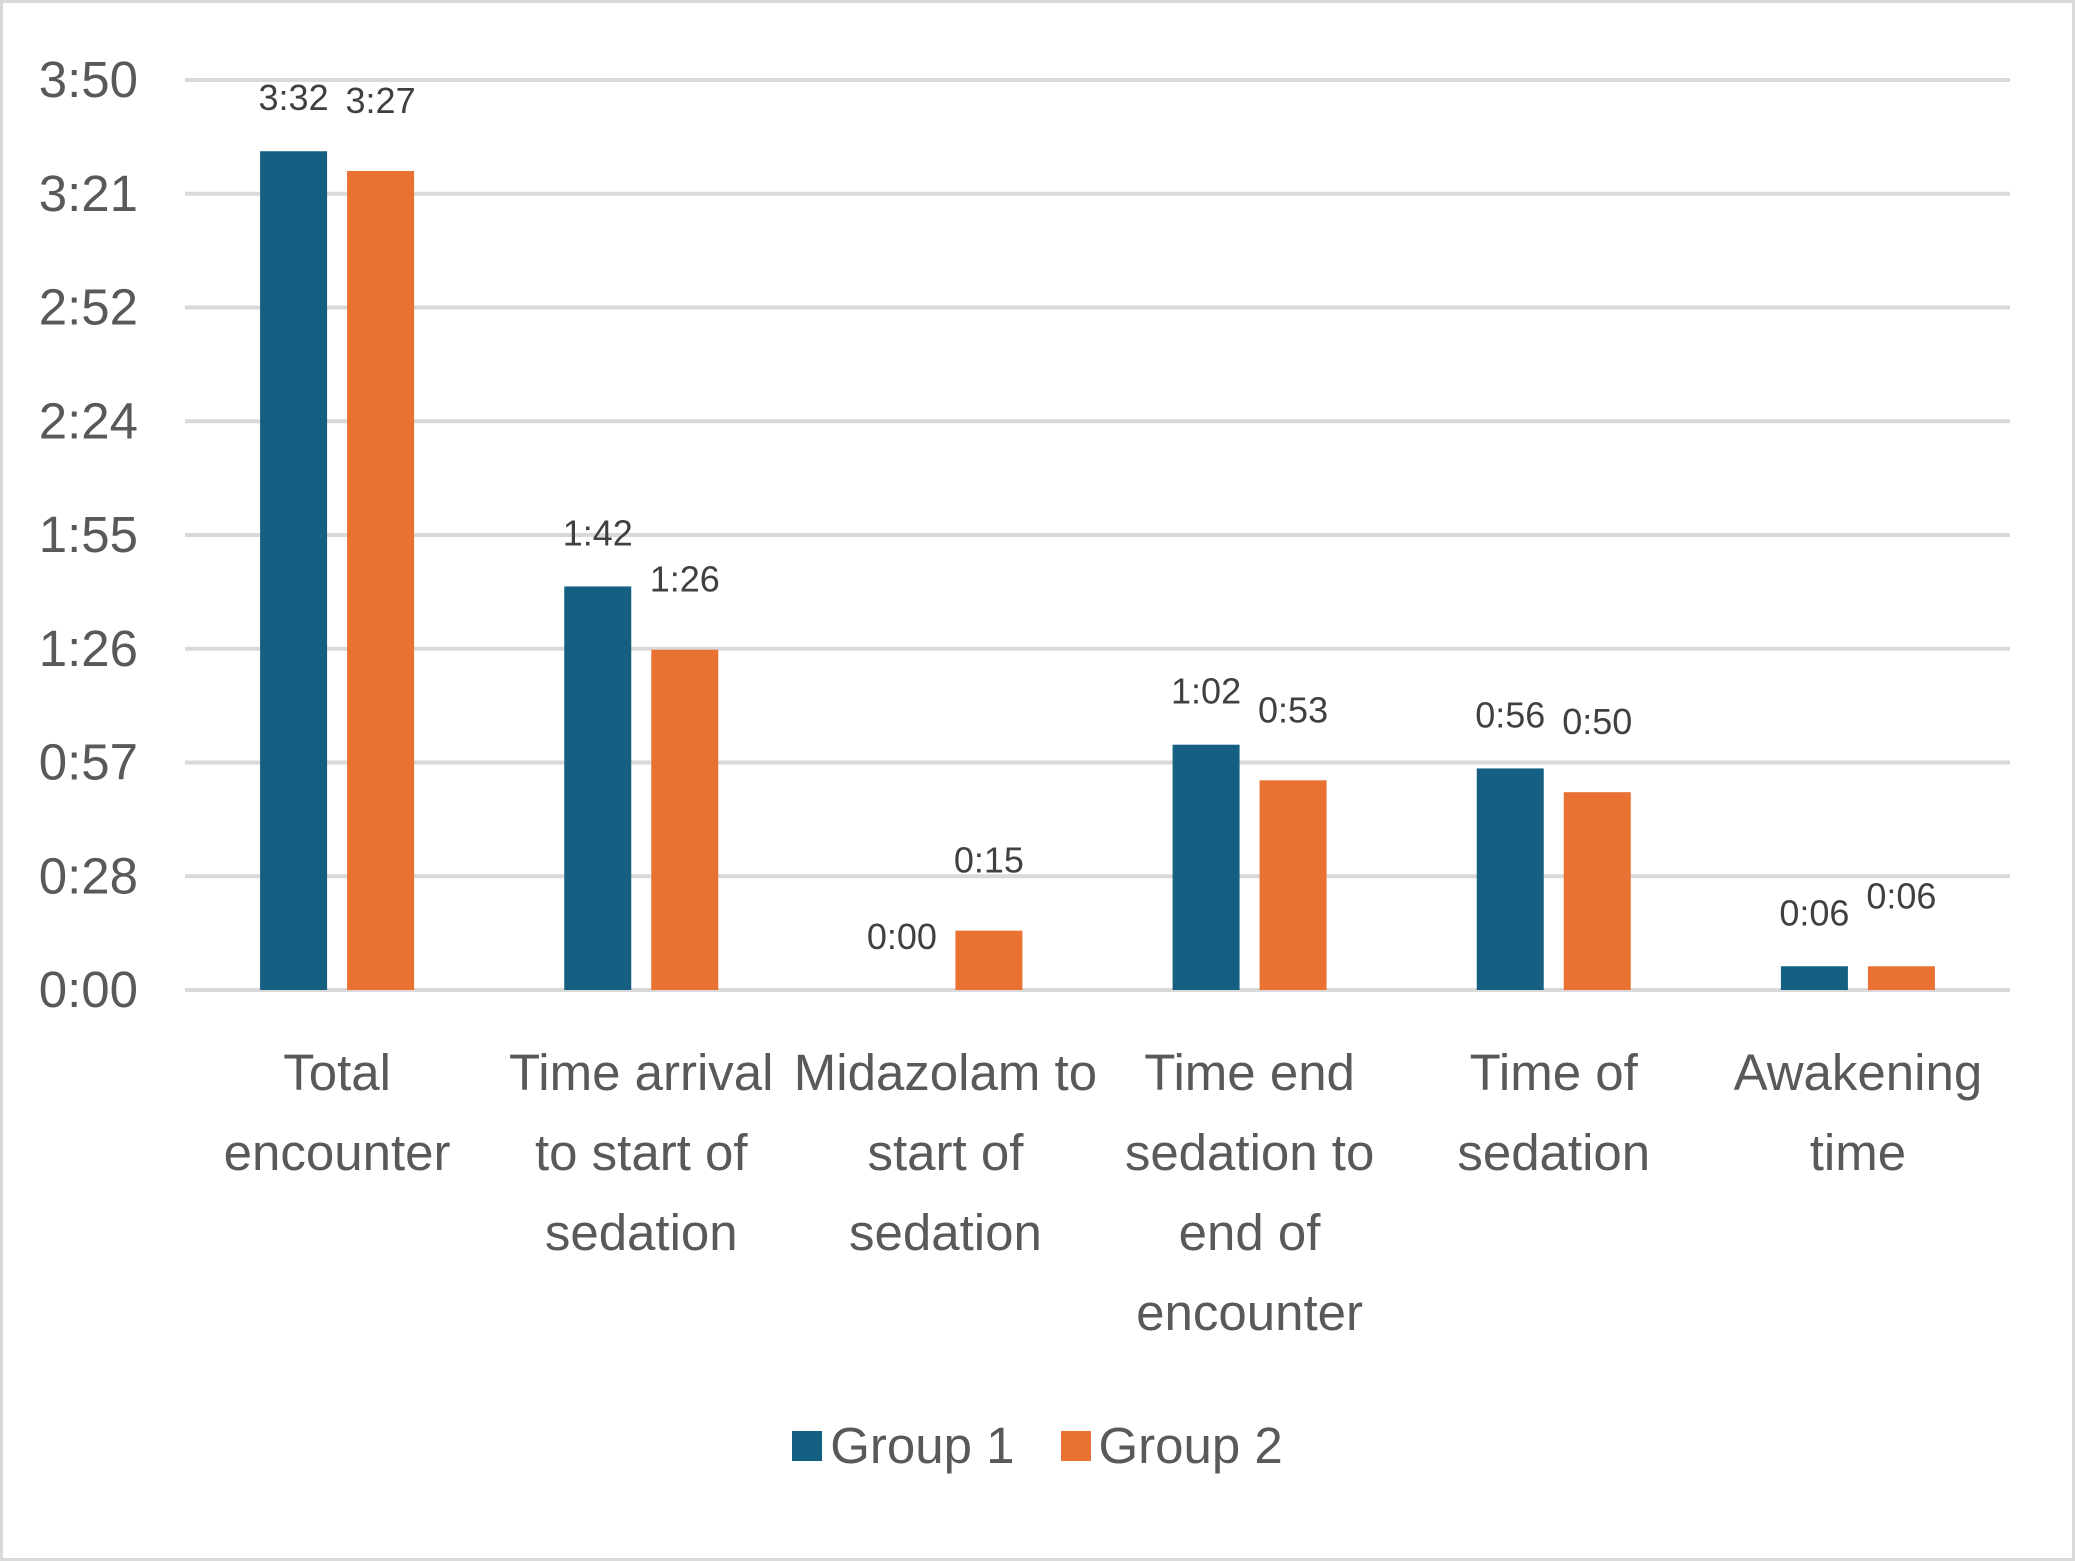 The width and height of the screenshot is (2075, 1561). Describe the element at coordinates (88, 875) in the screenshot. I see `y-tick-label: 0:28` at that location.